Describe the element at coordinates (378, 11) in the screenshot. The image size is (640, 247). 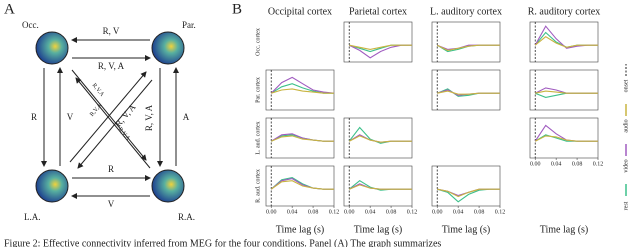
I see `column-title: Parietal cortex` at that location.